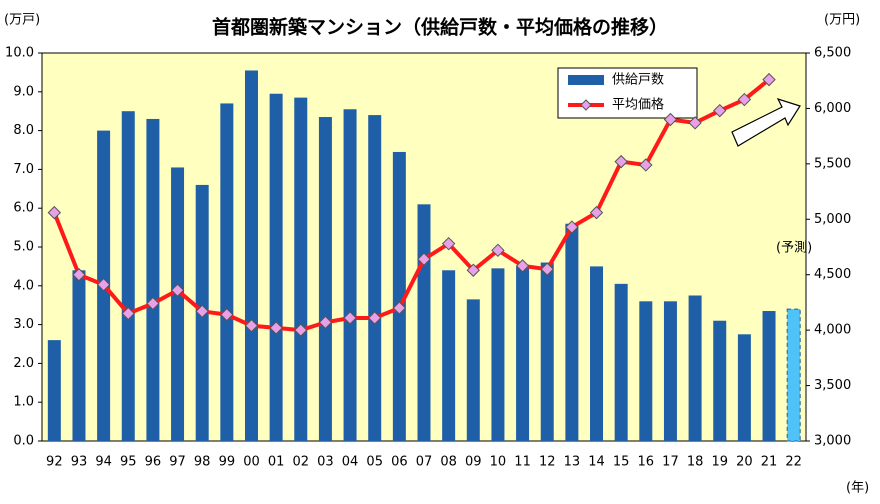 This screenshot has width=880, height=504. I want to click on x-tick-label: 08, so click(448, 462).